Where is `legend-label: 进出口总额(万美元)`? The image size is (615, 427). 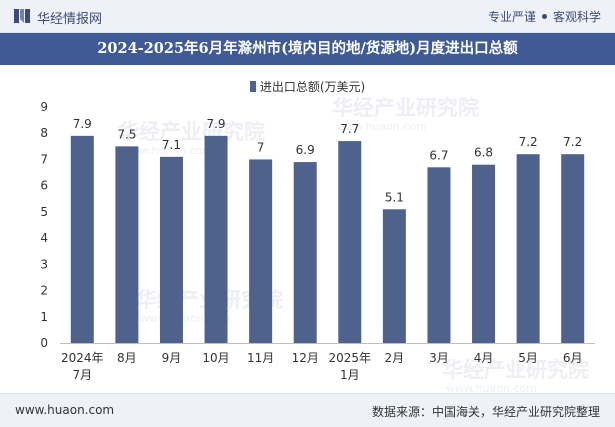 legend-label: 进出口总额(万美元) is located at coordinates (312, 87).